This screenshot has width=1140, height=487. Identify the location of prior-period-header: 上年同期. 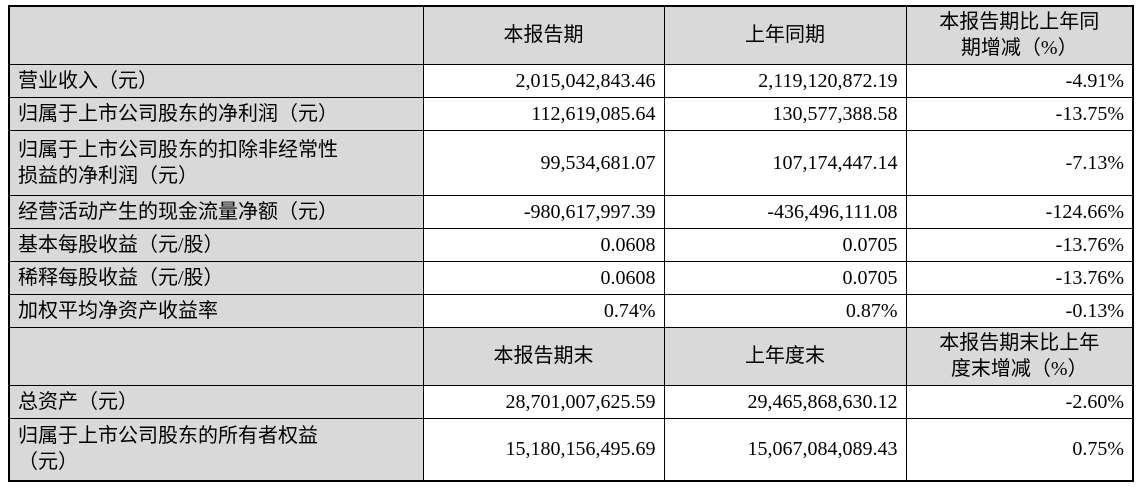
(785, 35).